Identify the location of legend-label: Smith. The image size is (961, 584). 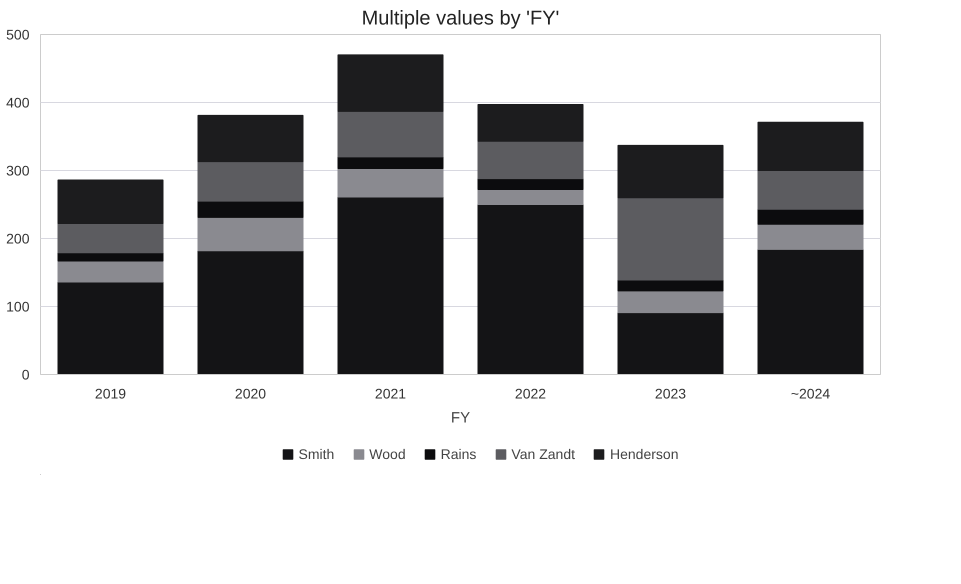
(316, 454).